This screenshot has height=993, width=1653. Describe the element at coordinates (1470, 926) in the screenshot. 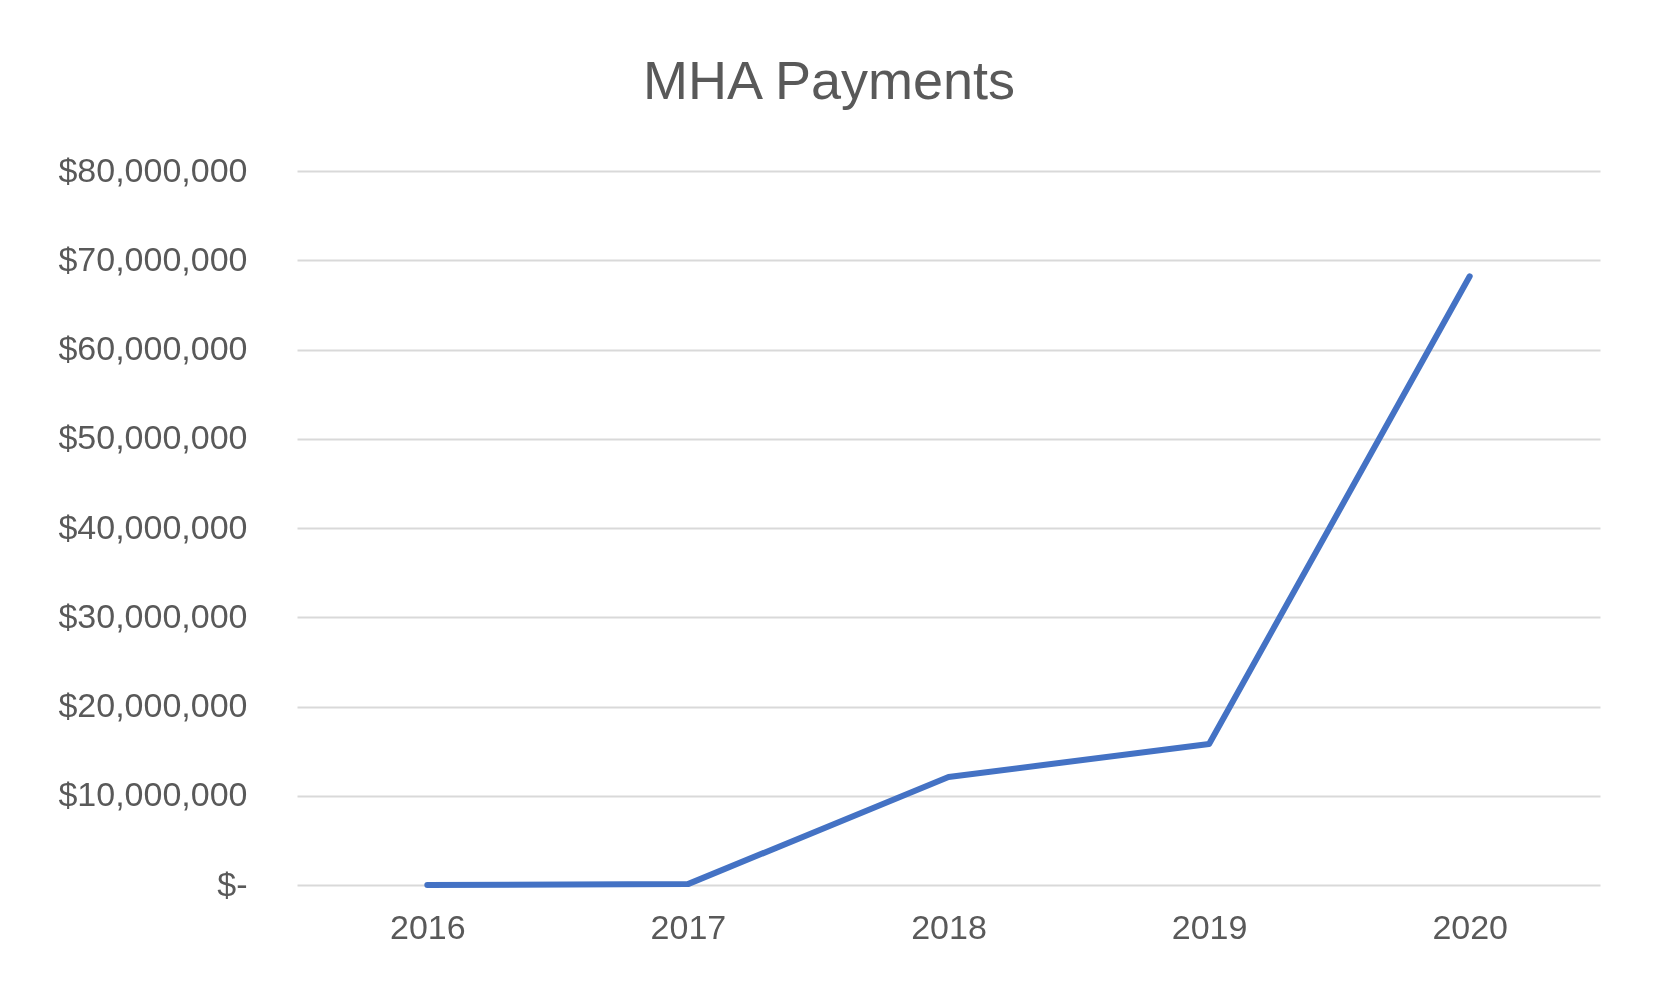

I see `x-tick-label: 2020` at that location.